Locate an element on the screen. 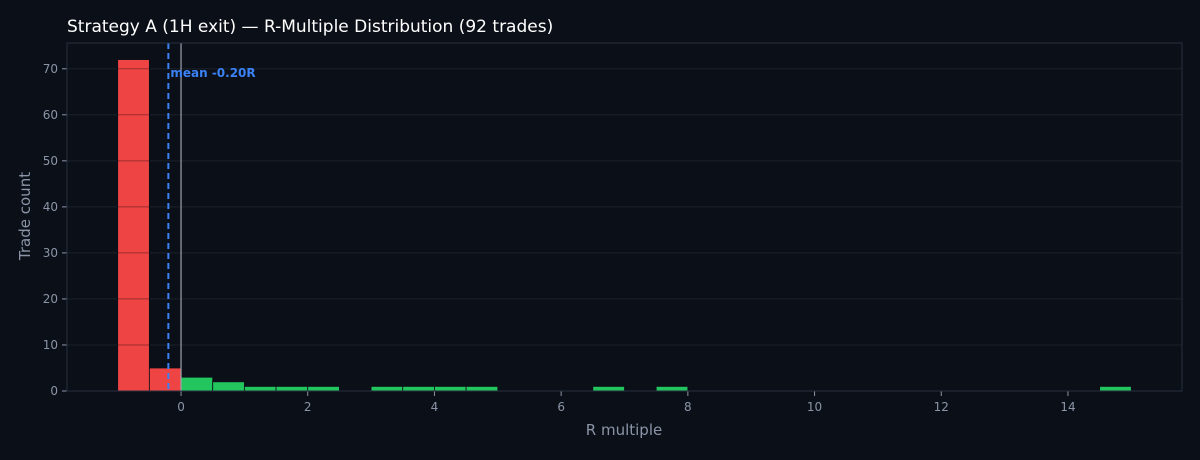  mean-label: mean -0.20R is located at coordinates (212, 73).